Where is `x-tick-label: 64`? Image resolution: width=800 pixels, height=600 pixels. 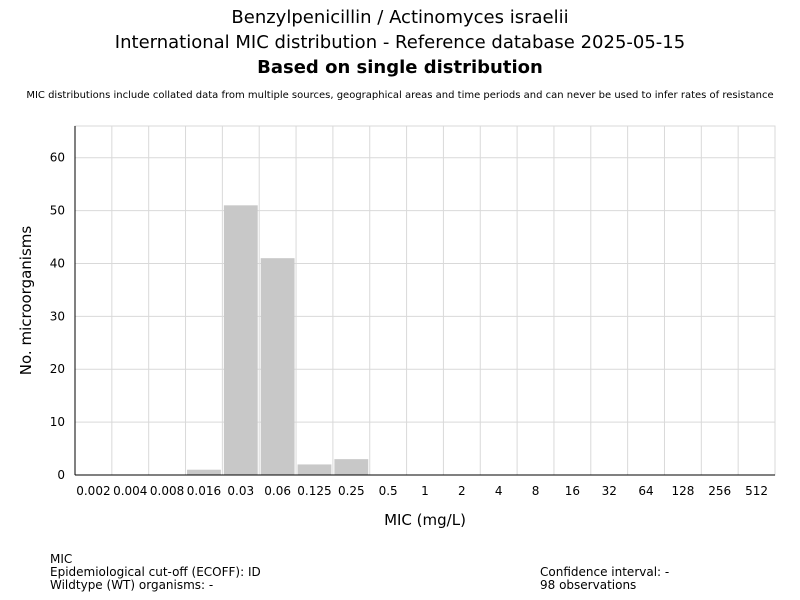 x-tick-label: 64 is located at coordinates (645, 491).